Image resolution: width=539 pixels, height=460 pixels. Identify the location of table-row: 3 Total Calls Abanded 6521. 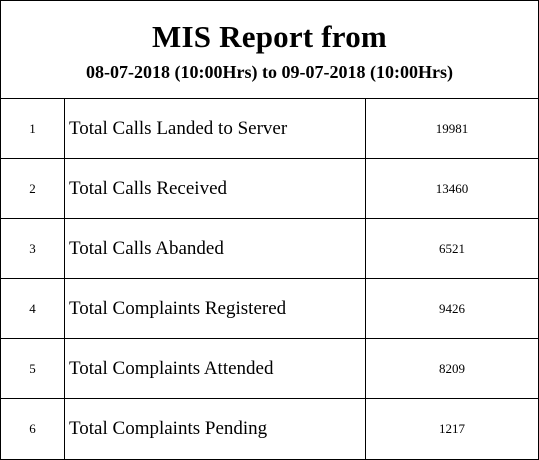
(269, 248).